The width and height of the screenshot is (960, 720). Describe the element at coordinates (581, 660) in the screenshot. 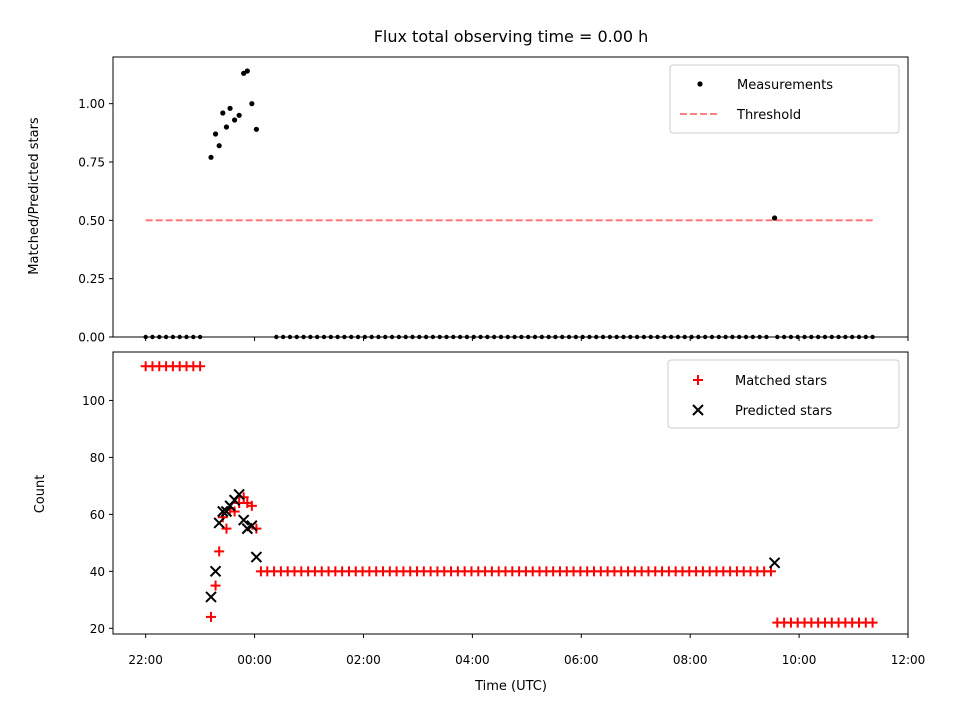

I see `x-tick-label: 06:00` at that location.